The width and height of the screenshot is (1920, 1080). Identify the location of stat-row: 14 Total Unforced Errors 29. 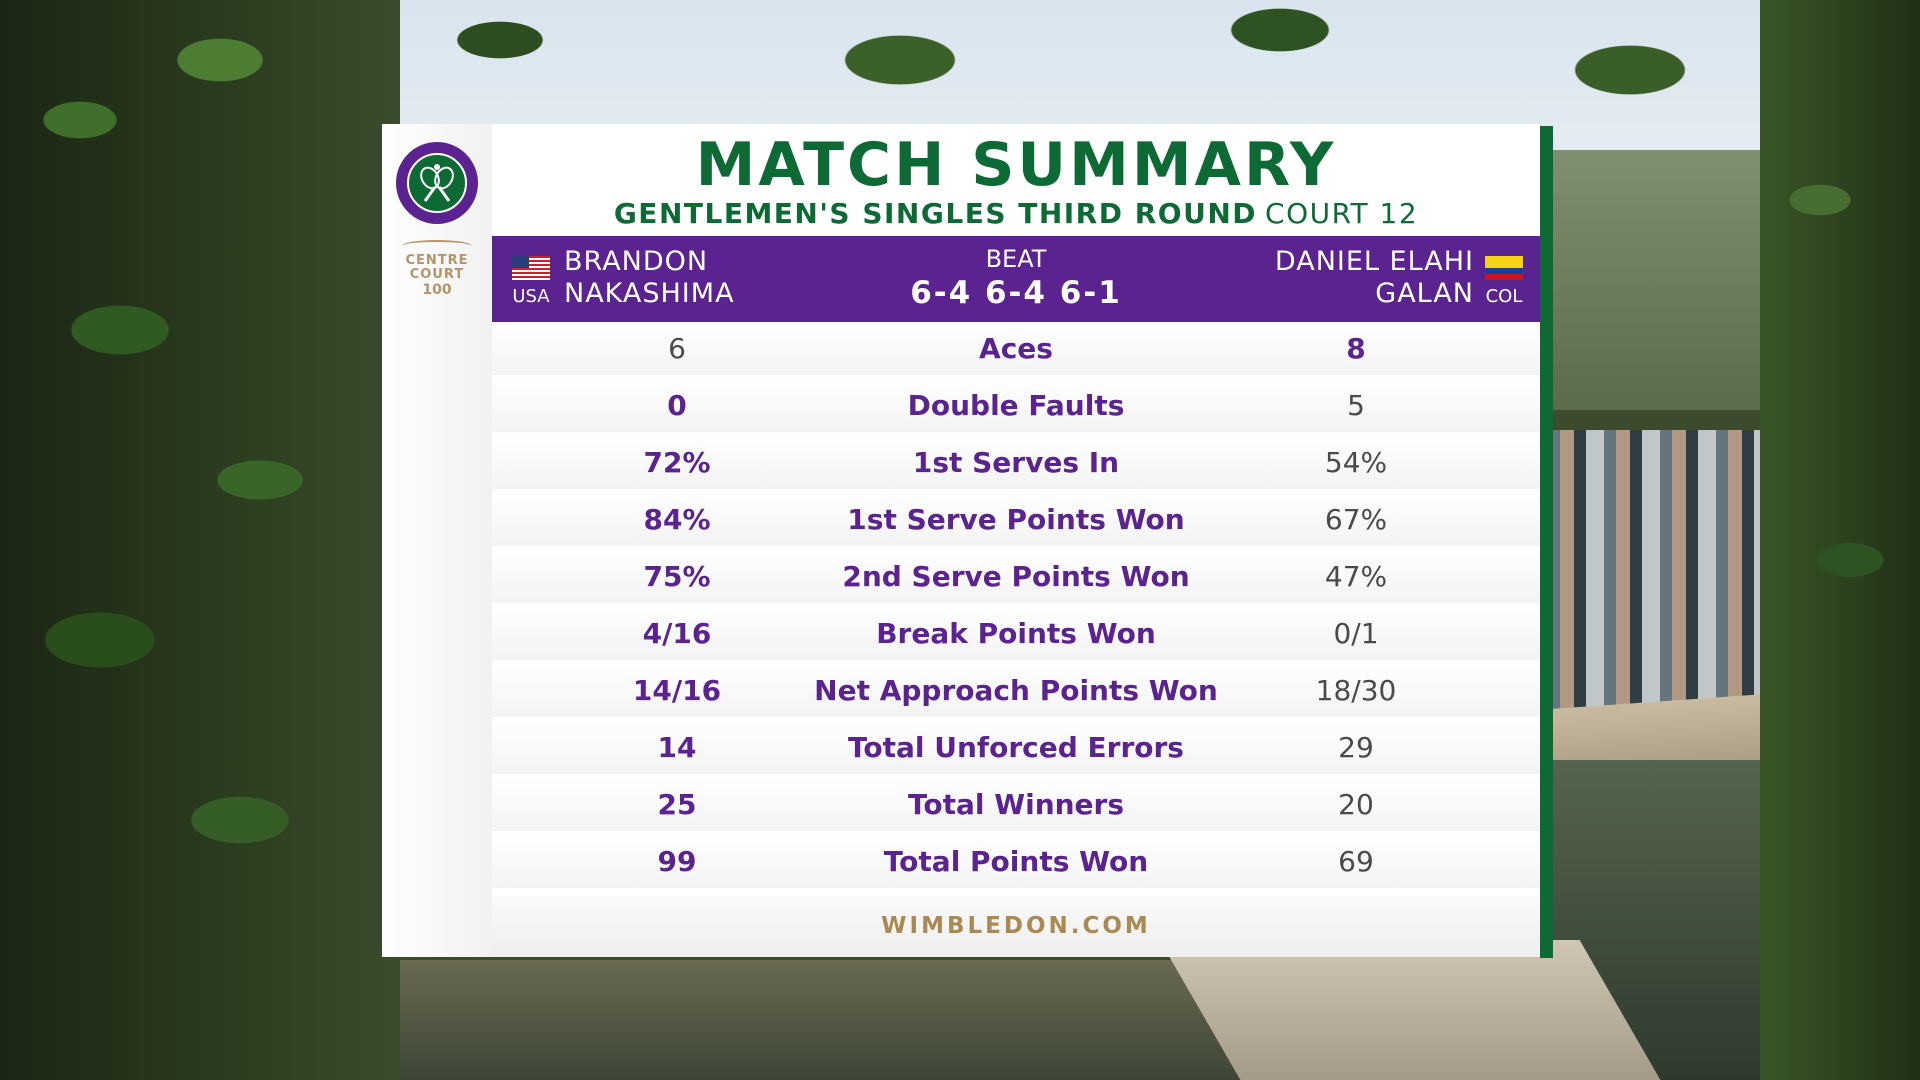
(1016, 747).